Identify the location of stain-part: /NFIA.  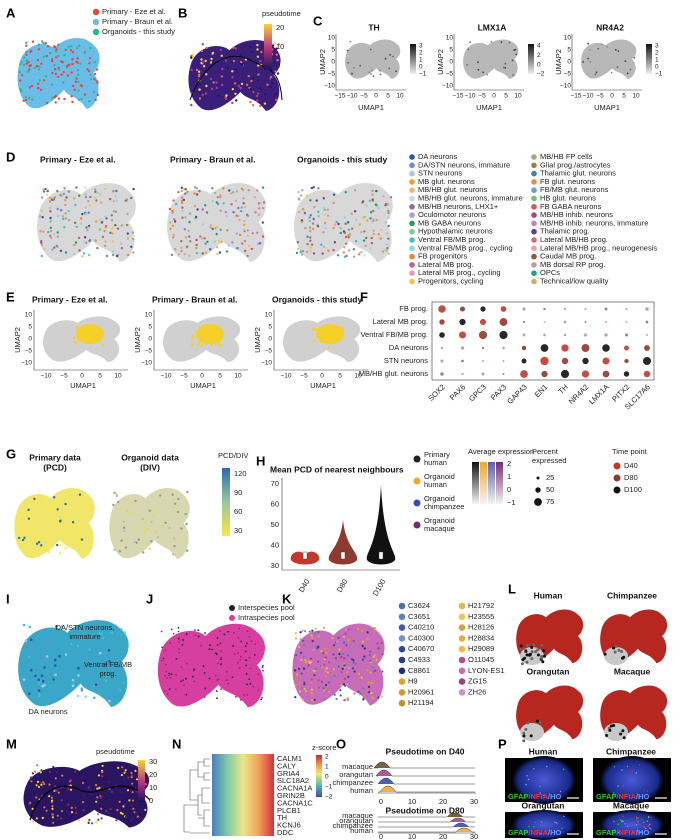
(538, 832).